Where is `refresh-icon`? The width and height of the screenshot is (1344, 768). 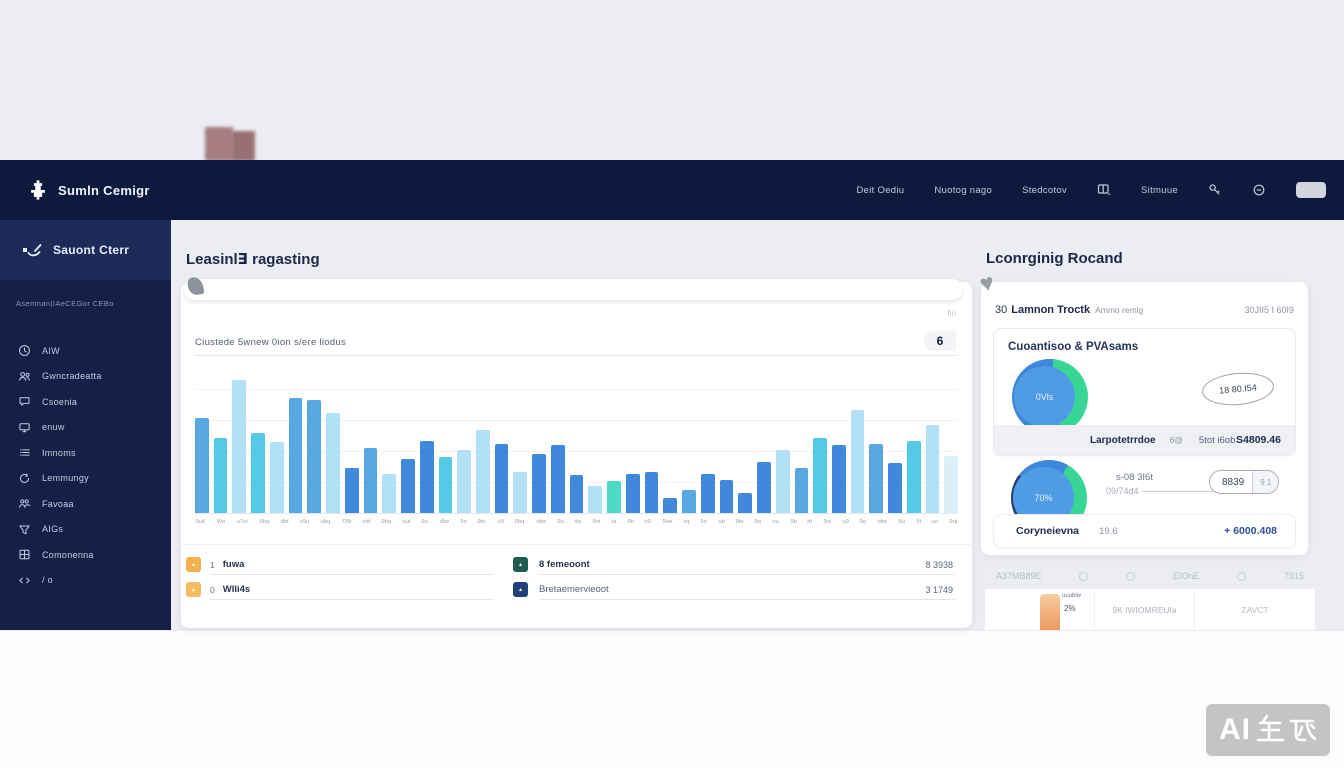 refresh-icon is located at coordinates (25, 478).